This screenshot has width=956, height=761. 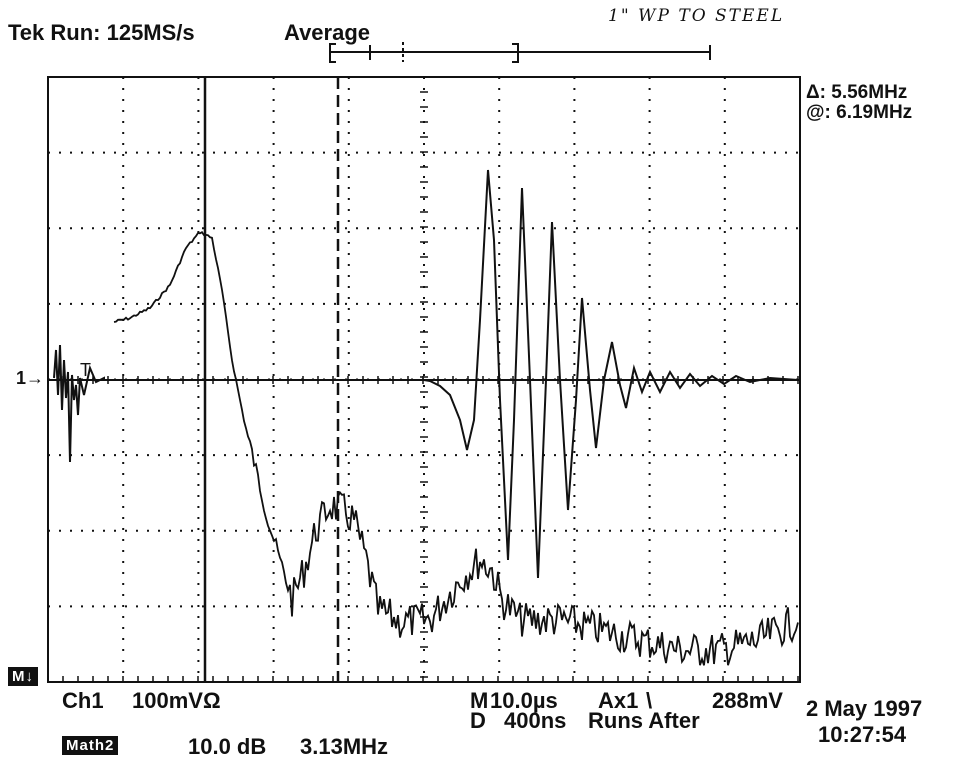 What do you see at coordinates (524, 700) in the screenshot?
I see `timebase: 10.0µs` at bounding box center [524, 700].